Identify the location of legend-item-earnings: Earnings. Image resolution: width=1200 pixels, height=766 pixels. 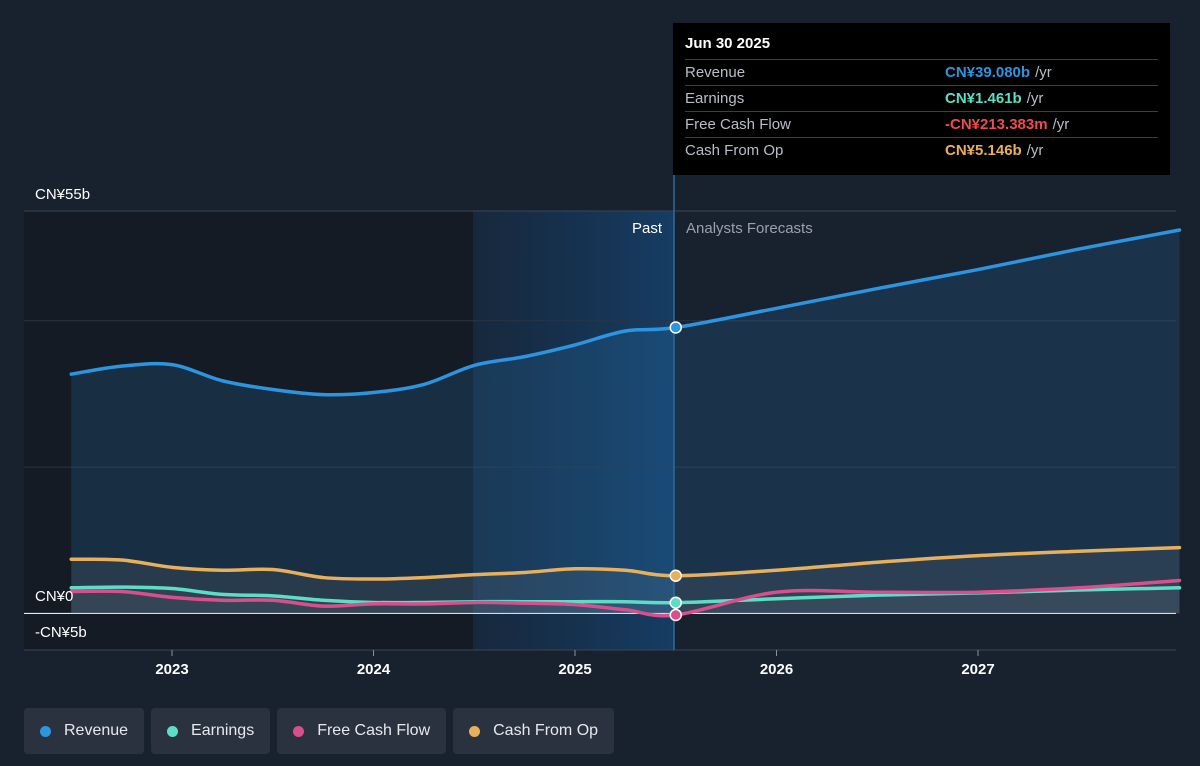
(211, 731).